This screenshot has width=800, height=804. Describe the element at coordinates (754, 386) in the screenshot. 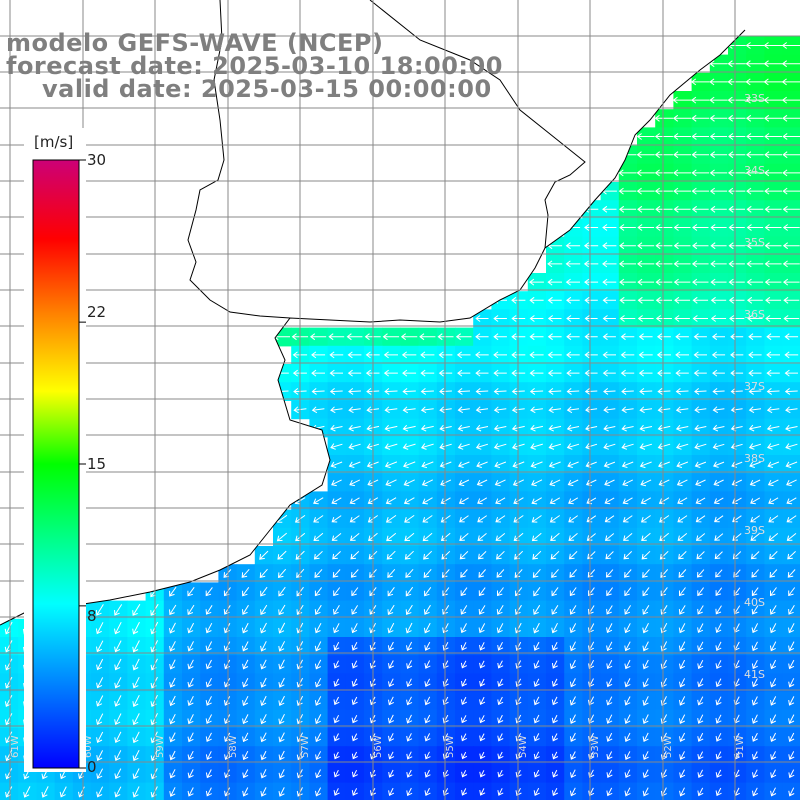

I see `latitude-labels: 33S 34S 35S 36S 37S 38S 39S 40S 41S` at that location.